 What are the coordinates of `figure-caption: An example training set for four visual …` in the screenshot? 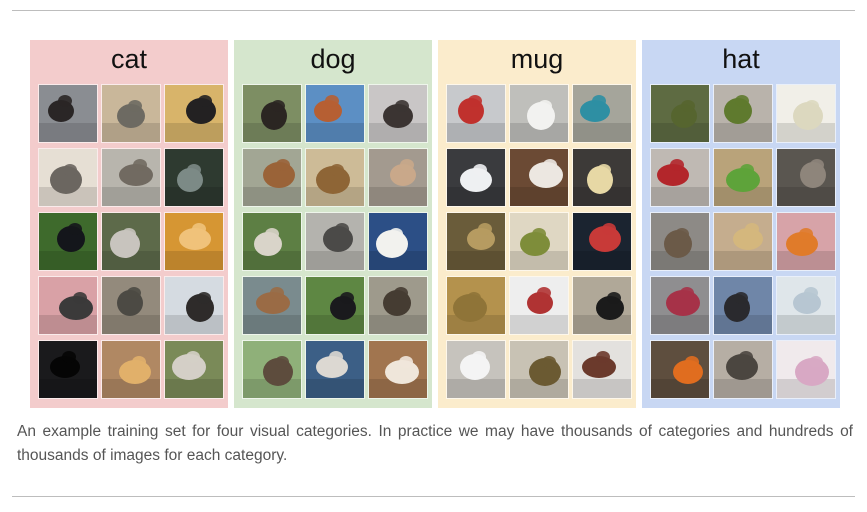 It's located at (435, 443).